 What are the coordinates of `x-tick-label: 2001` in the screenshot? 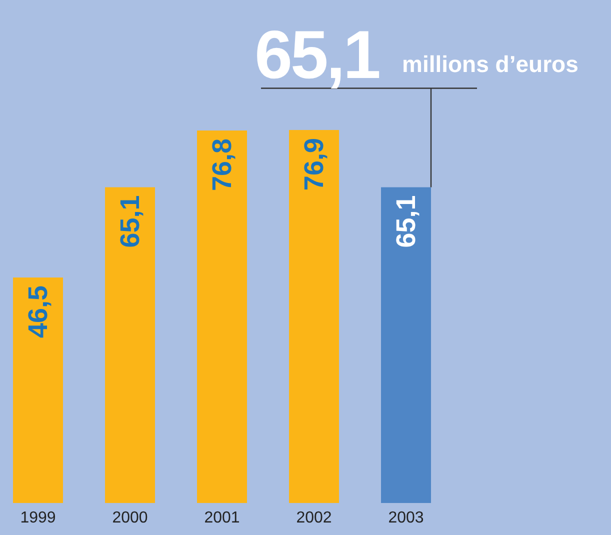 It's located at (222, 517).